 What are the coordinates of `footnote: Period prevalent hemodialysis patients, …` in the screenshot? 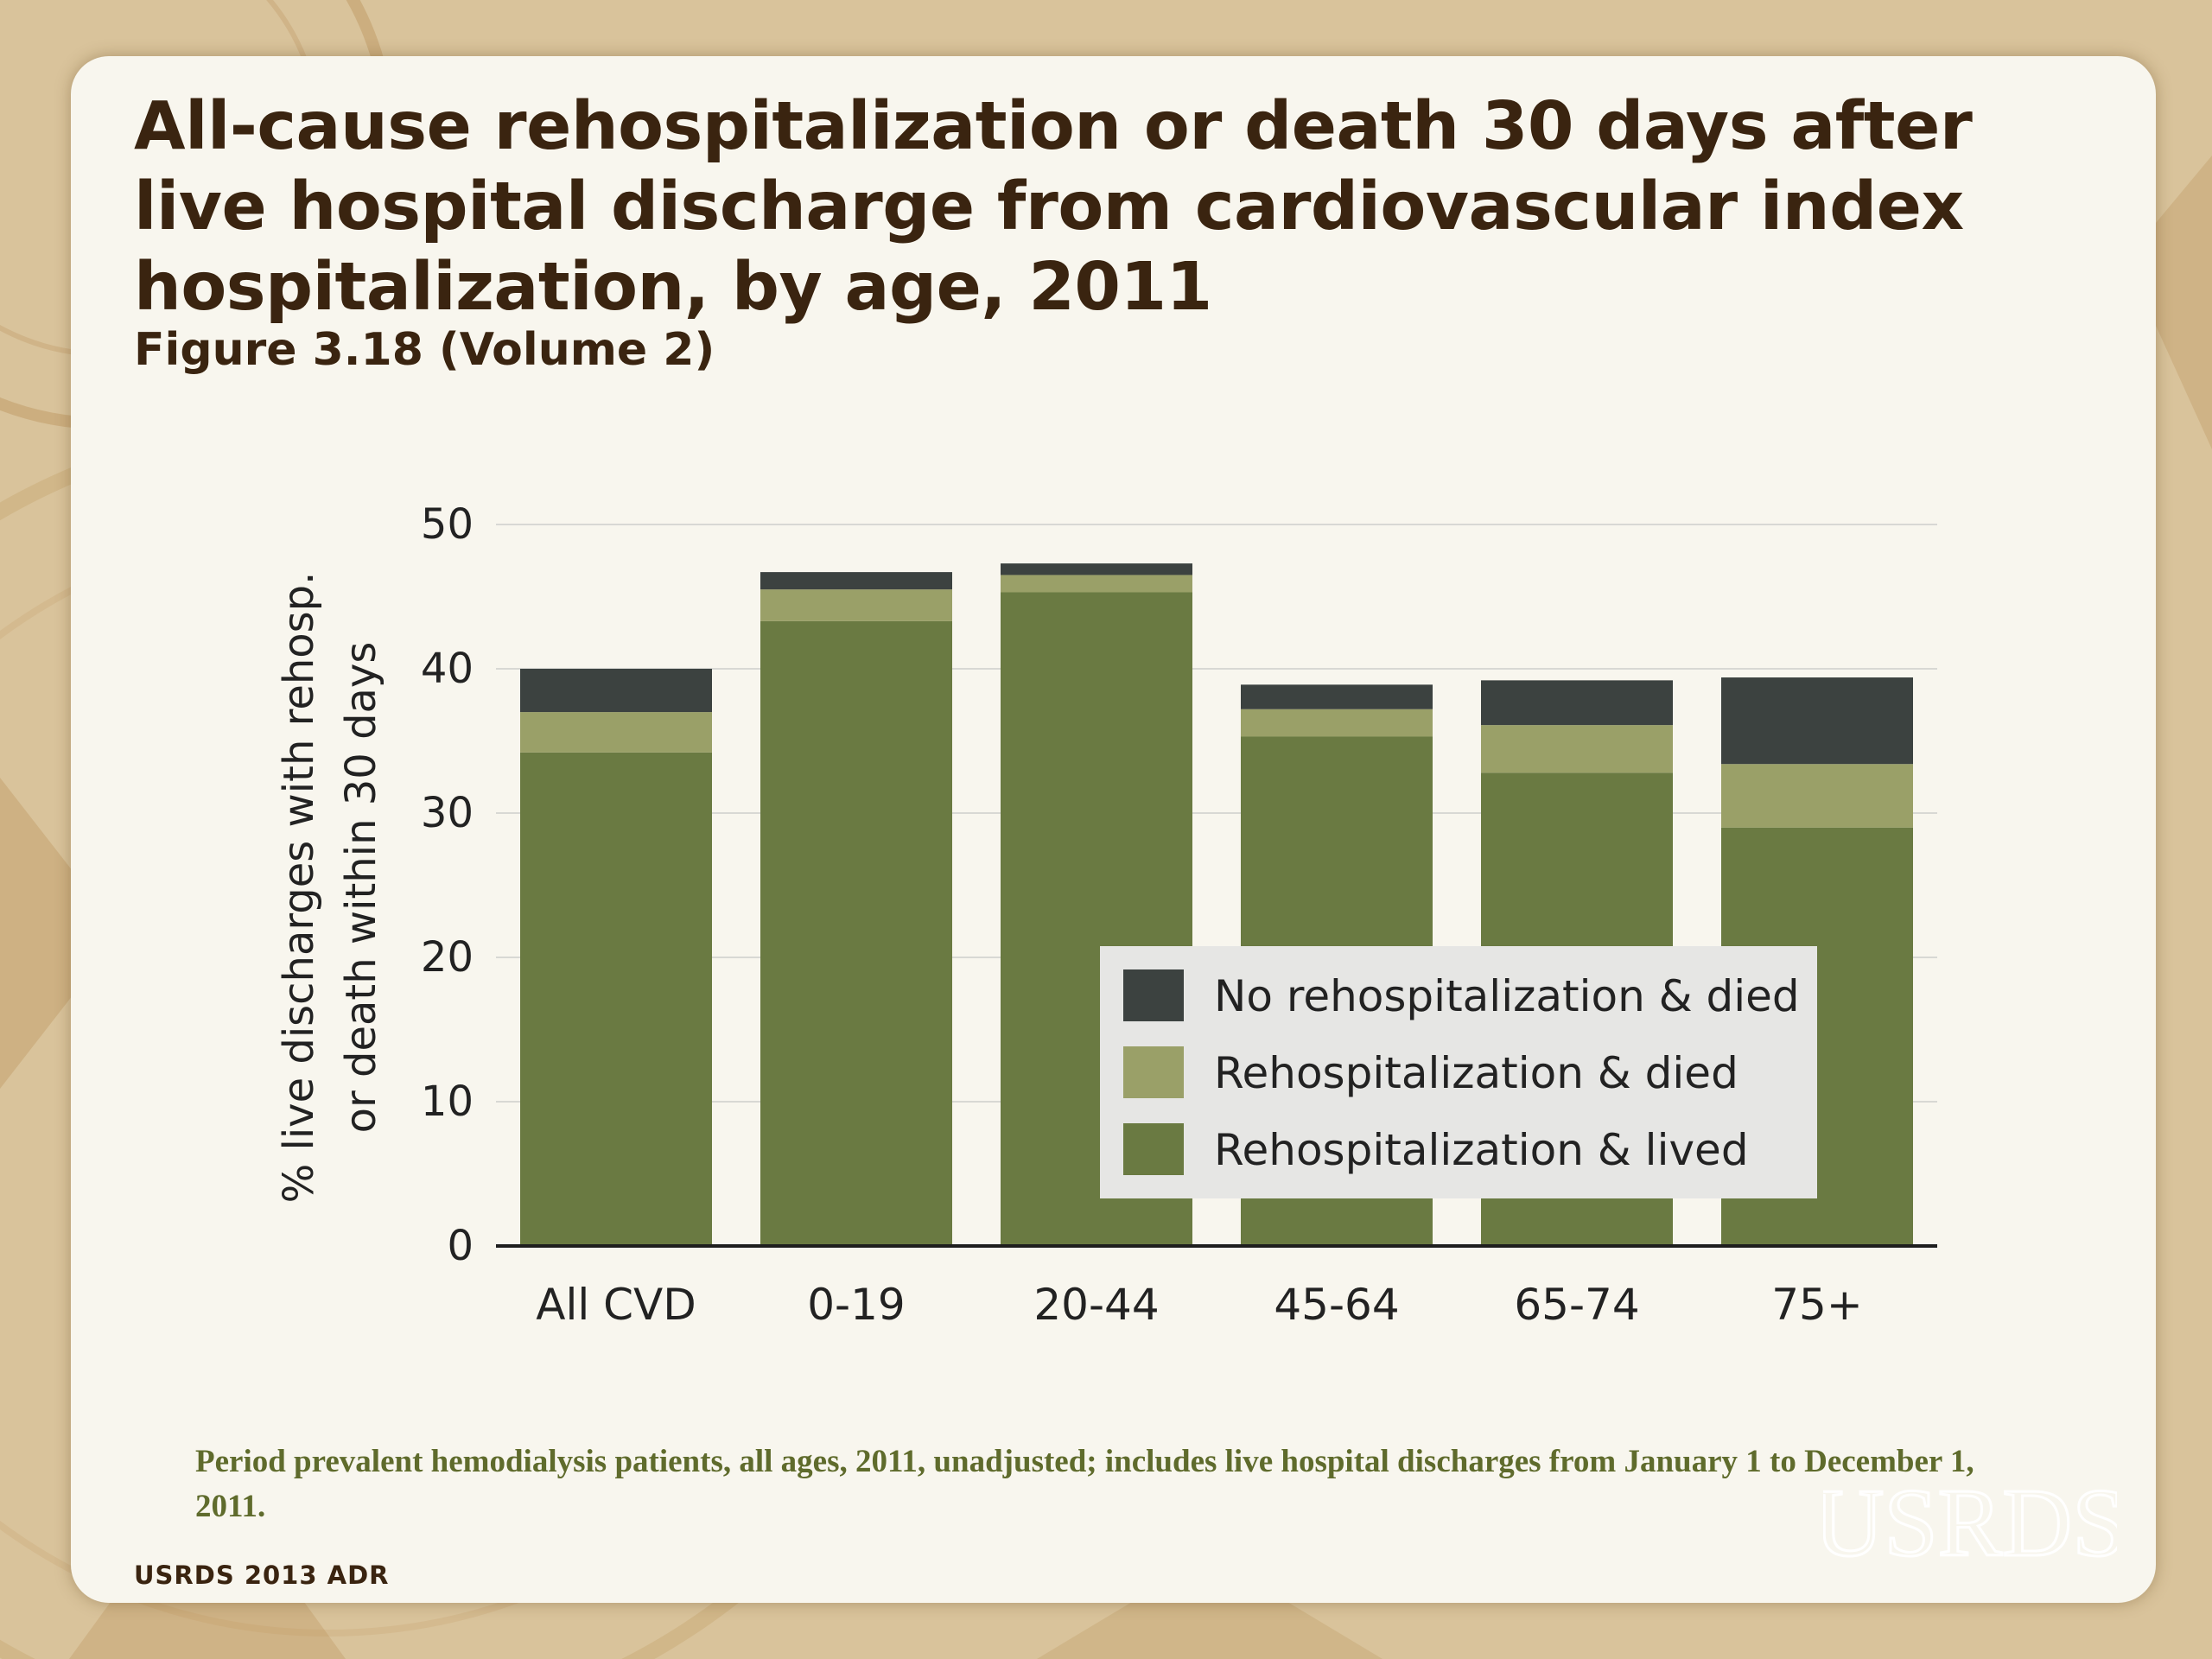 It's located at (1084, 1484).